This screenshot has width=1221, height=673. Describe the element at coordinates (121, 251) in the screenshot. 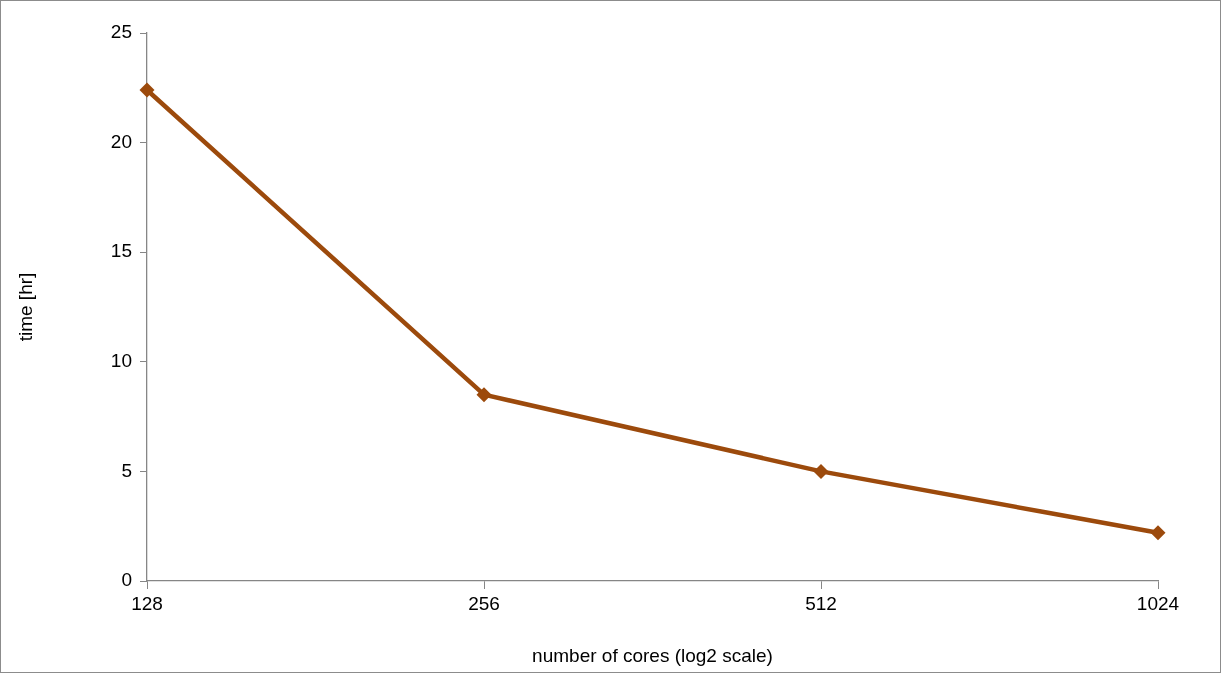

I see `y-tick-label: 15` at that location.